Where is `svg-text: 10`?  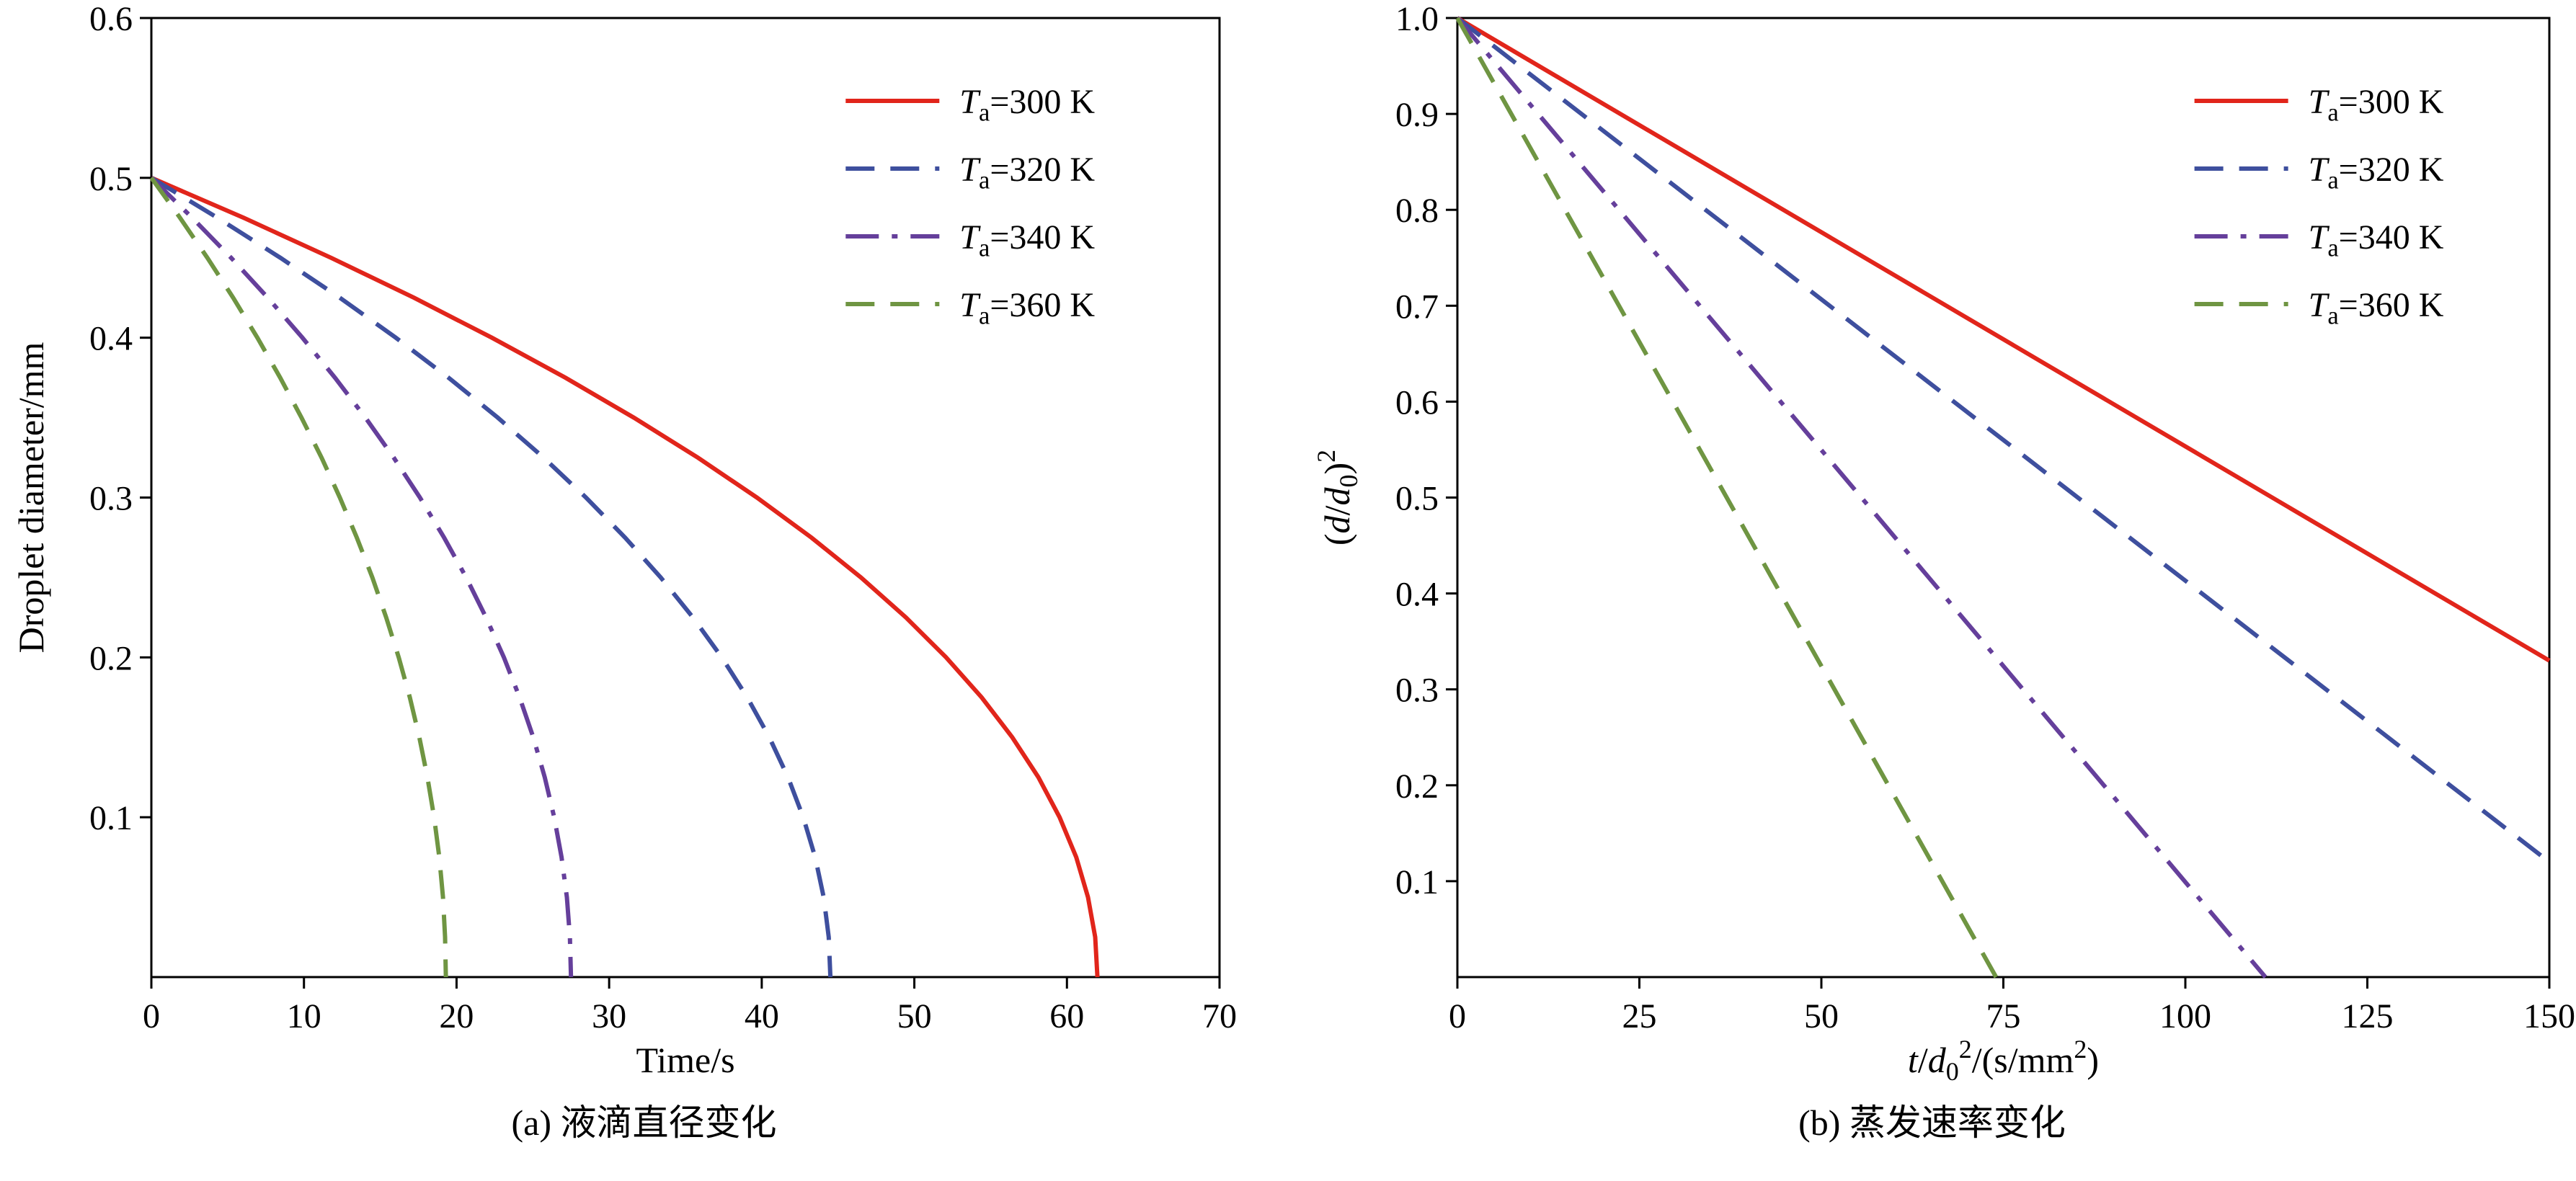 svg-text: 10 is located at coordinates (304, 1016).